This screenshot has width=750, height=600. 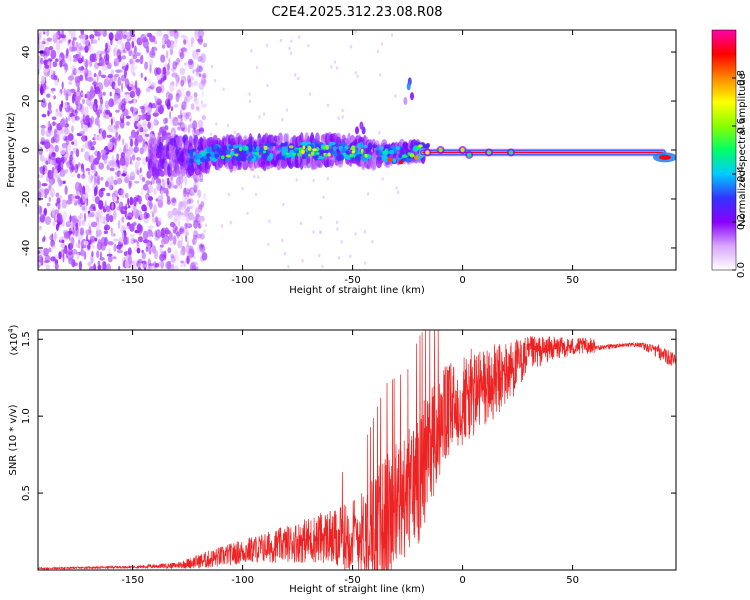 I want to click on x-tick-label: -150, so click(x=132, y=280).